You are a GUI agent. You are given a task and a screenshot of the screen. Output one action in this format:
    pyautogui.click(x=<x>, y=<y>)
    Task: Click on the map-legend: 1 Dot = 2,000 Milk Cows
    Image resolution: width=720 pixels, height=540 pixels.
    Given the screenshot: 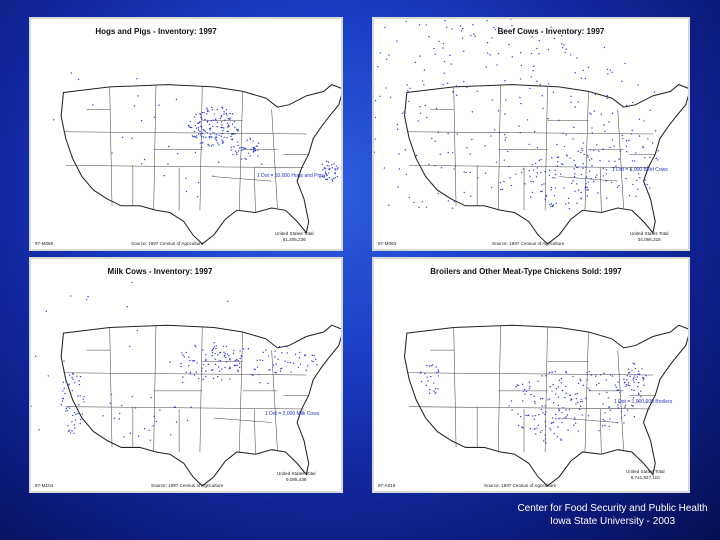 What is the action you would take?
    pyautogui.click(x=292, y=414)
    